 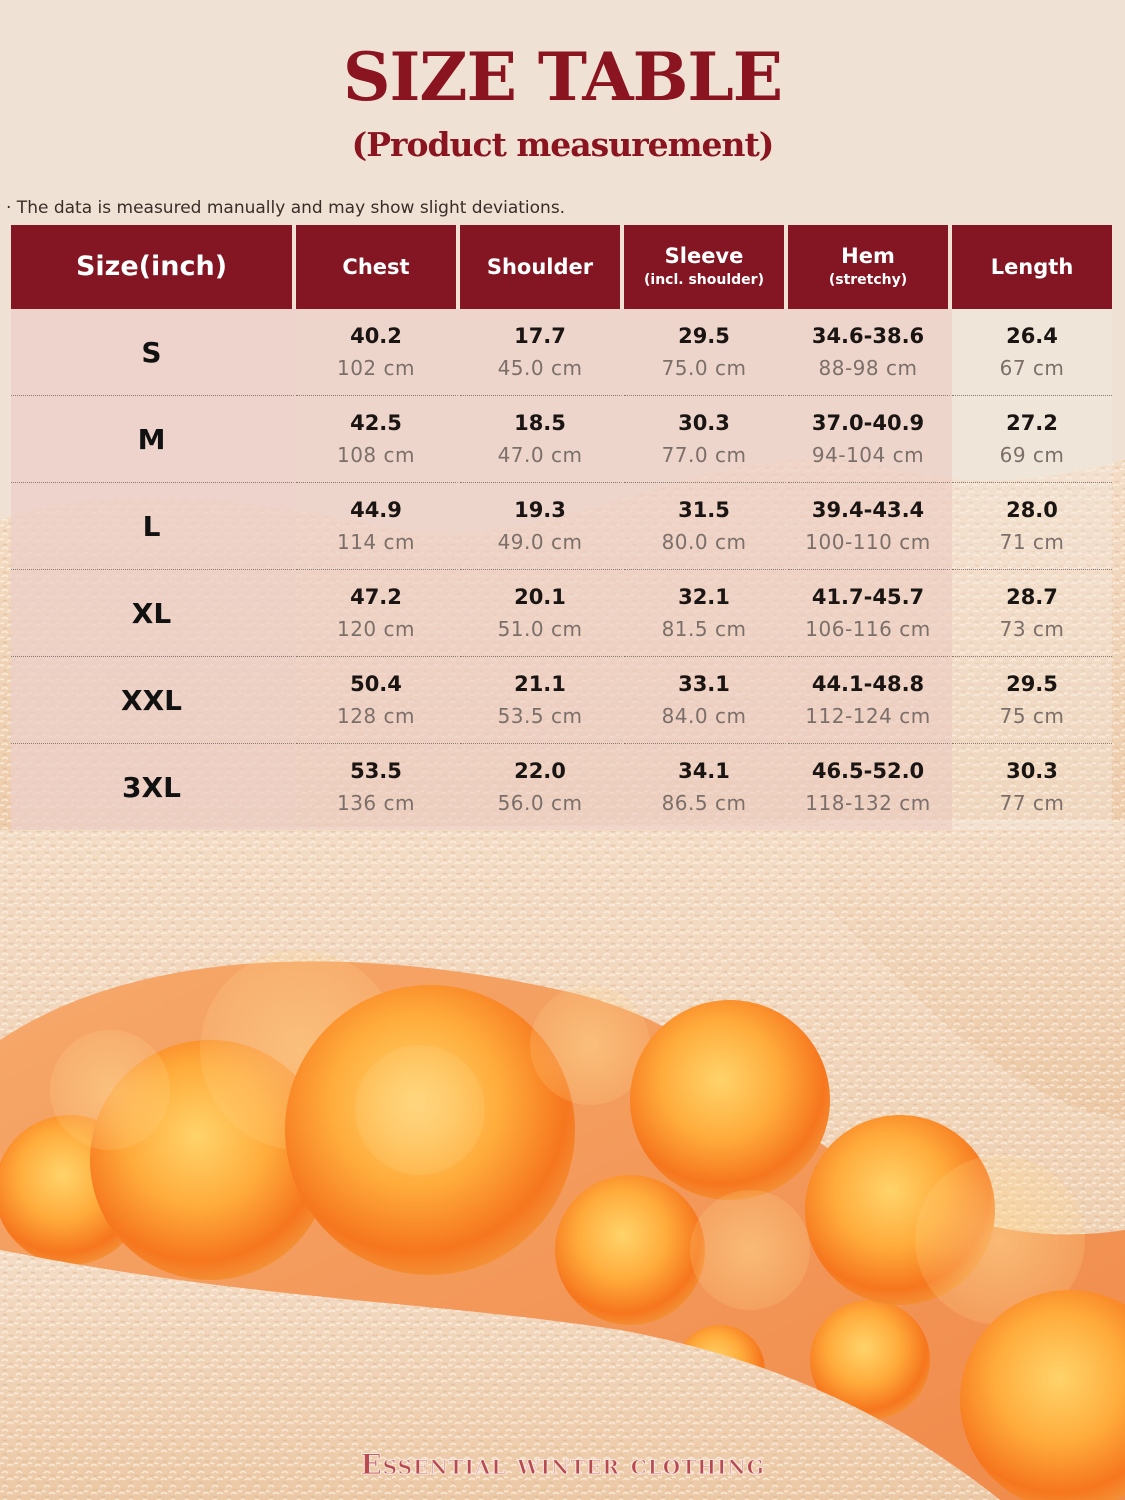 What do you see at coordinates (540, 510) in the screenshot?
I see `shoulder-inch-value: 19.3` at bounding box center [540, 510].